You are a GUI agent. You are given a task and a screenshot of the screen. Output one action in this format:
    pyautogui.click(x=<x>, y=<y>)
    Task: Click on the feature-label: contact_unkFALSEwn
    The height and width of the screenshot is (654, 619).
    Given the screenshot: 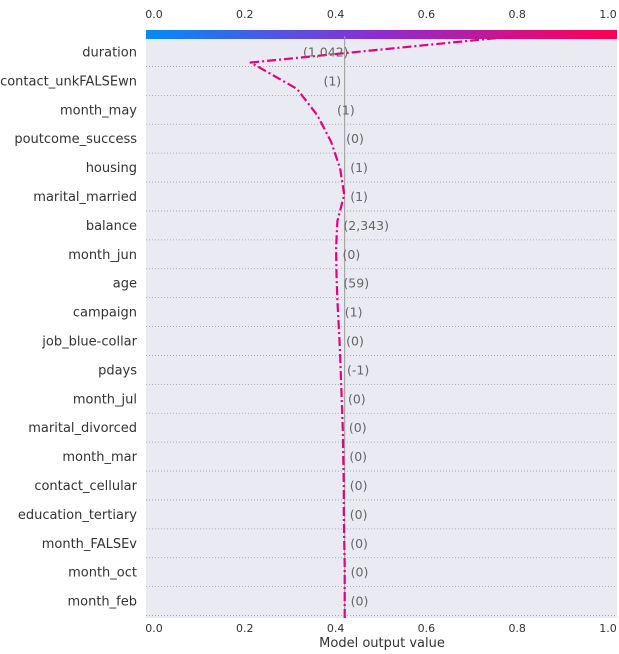 What is the action you would take?
    pyautogui.click(x=68, y=81)
    